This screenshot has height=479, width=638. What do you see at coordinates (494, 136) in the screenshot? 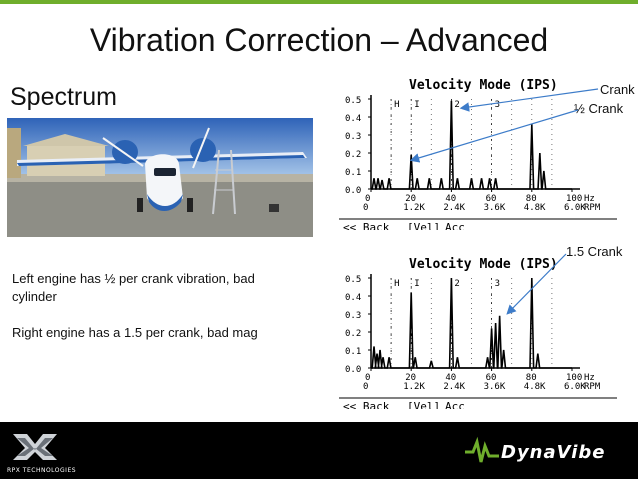
I see `half-crank-arrow` at bounding box center [494, 136].